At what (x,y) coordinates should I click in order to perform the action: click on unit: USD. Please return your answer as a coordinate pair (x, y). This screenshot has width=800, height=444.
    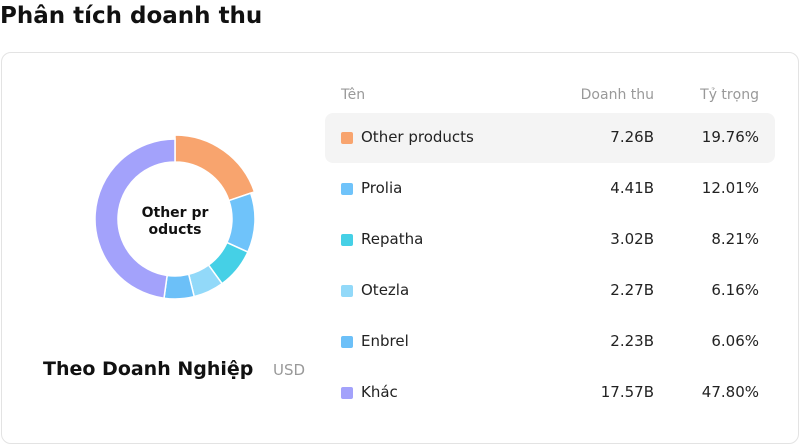
    Looking at the image, I should click on (289, 370).